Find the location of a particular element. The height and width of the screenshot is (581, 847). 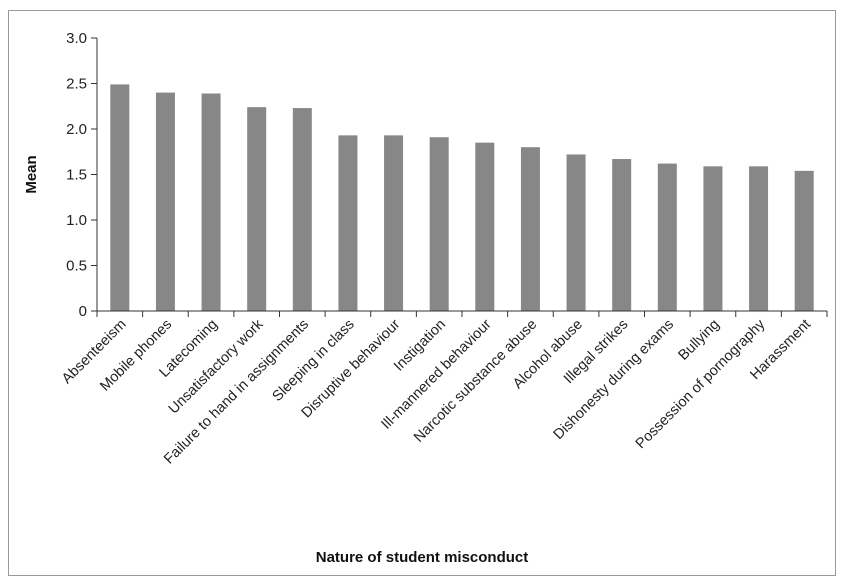

y-axis: 0 0.5 1.0 1.5 2.0 2.5 3.0 is located at coordinates (82, 175).